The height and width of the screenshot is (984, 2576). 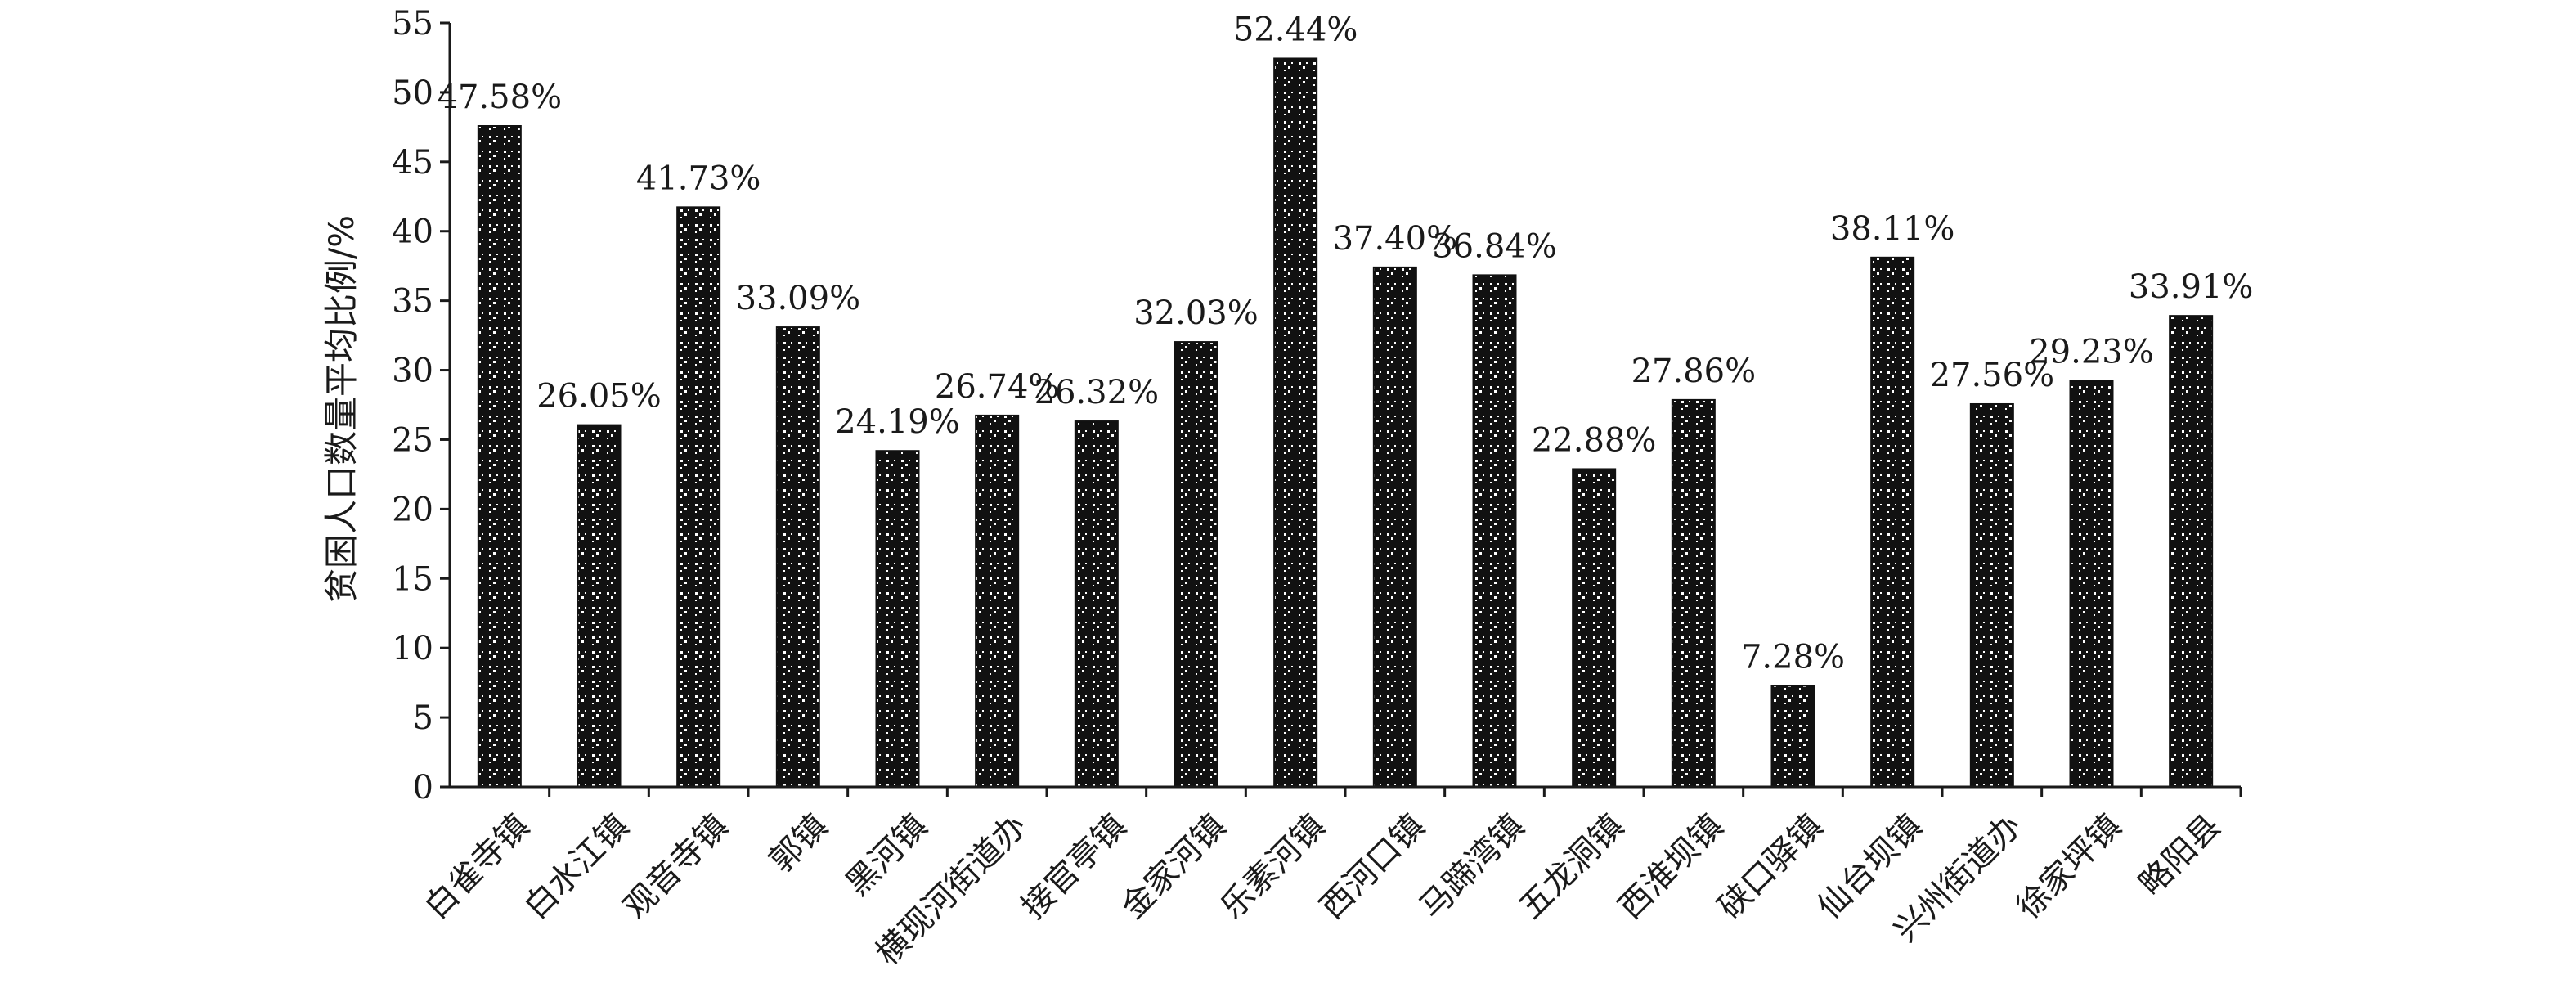 I want to click on data-label: 24.19%, so click(x=897, y=422).